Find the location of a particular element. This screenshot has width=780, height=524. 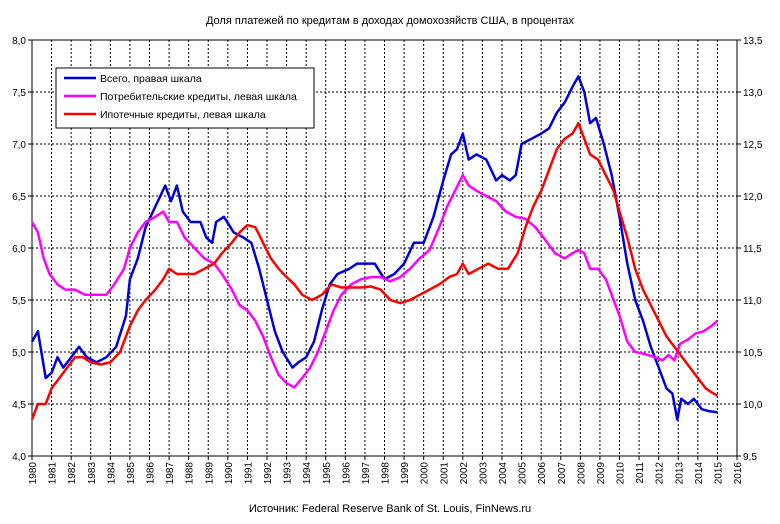

y-left-tick-label: 7,0 is located at coordinates (19, 145).